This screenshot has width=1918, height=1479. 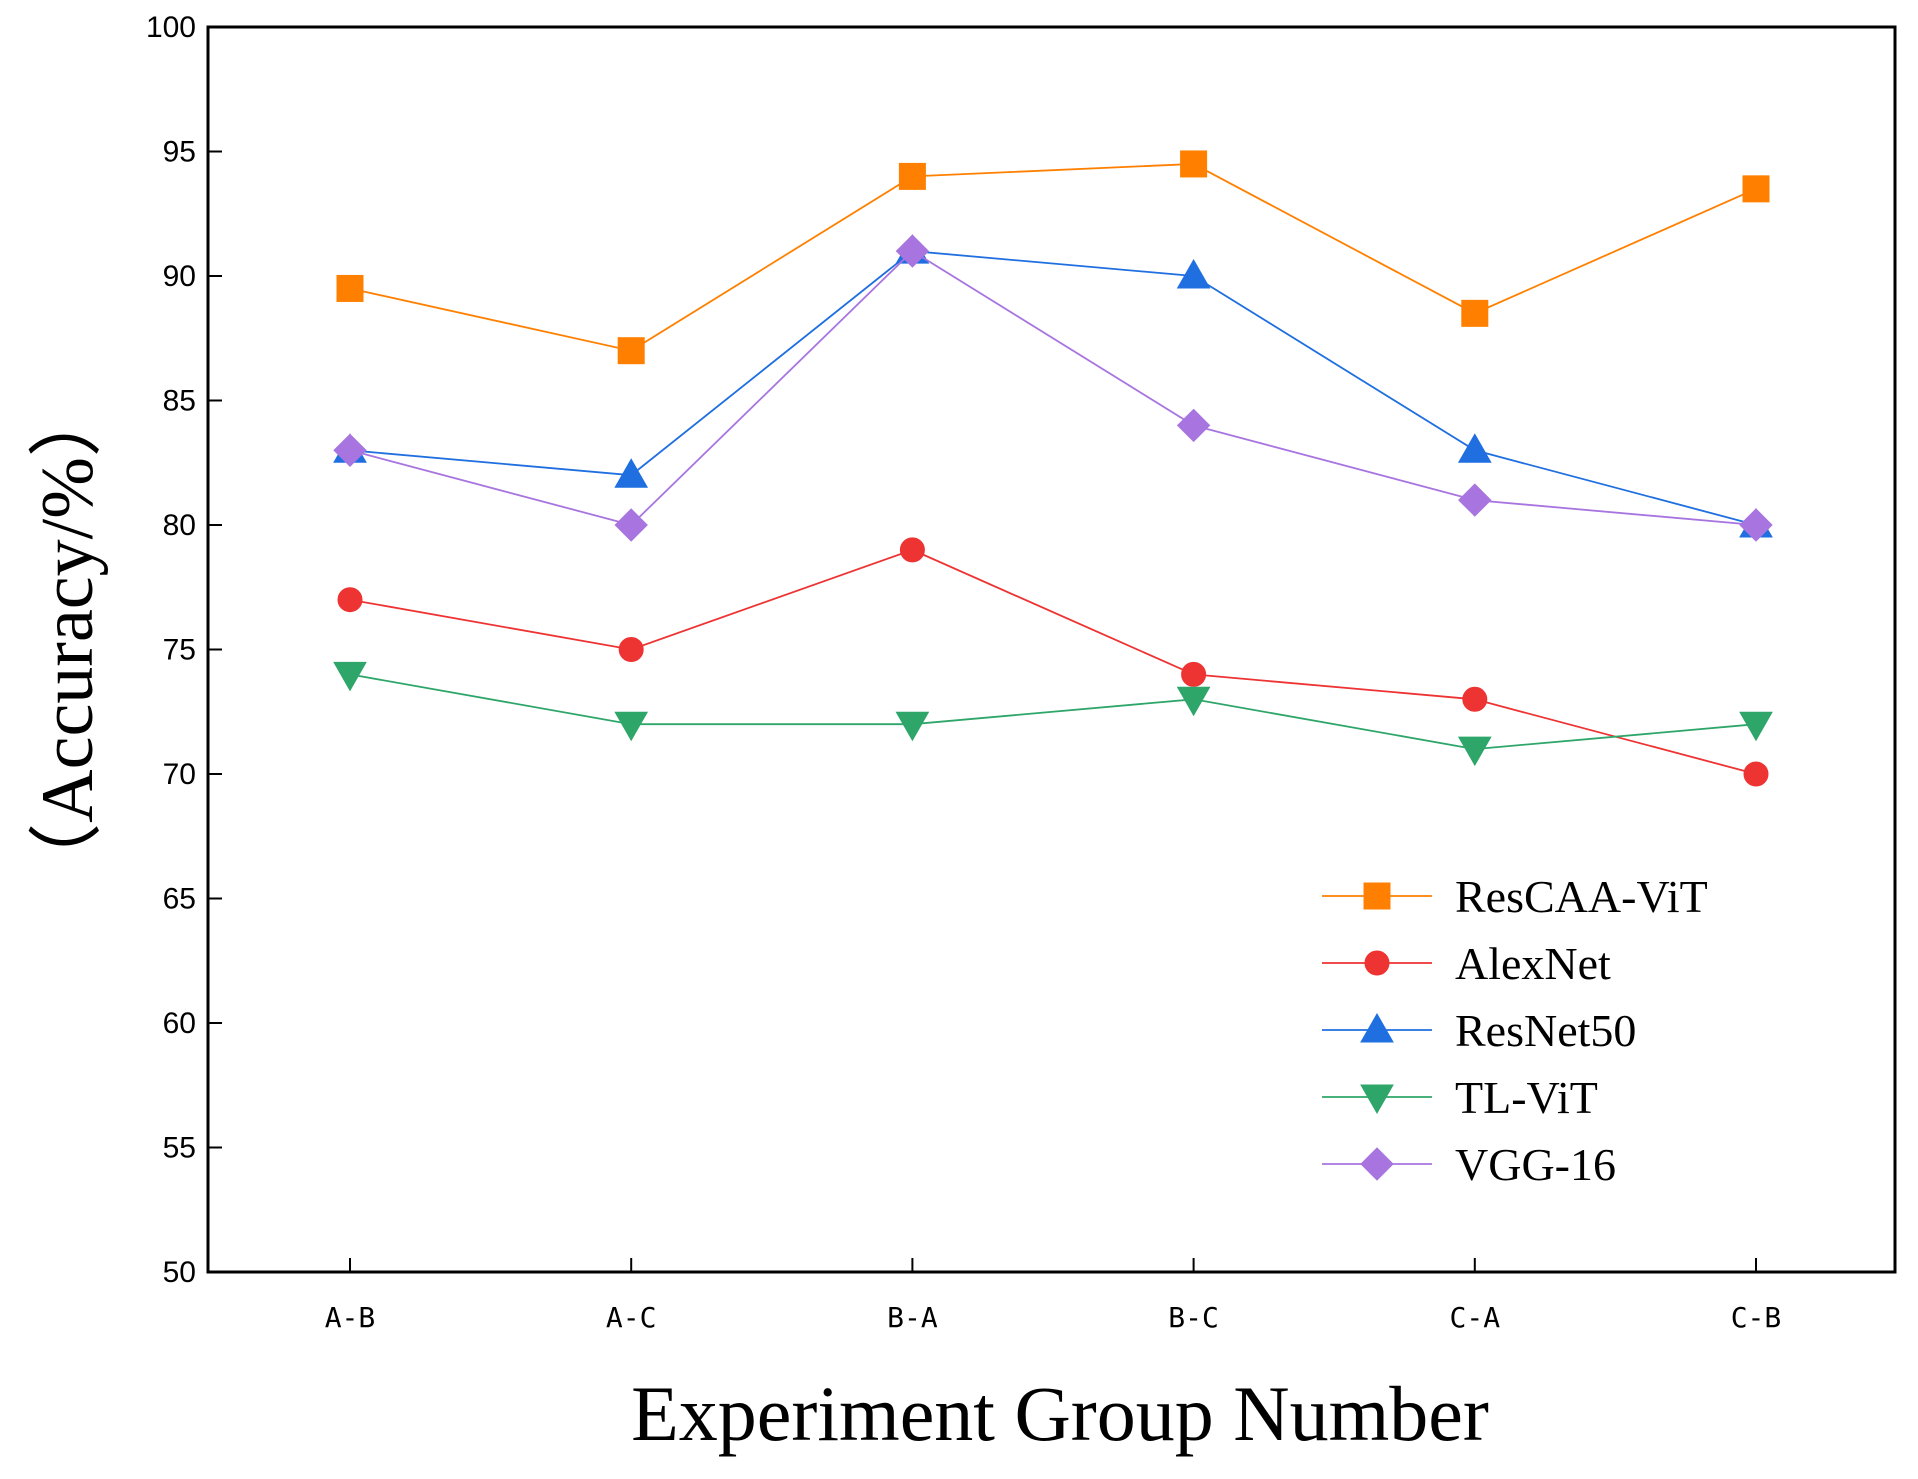 I want to click on legend-label: ResCAA-ViT, so click(x=1581, y=896).